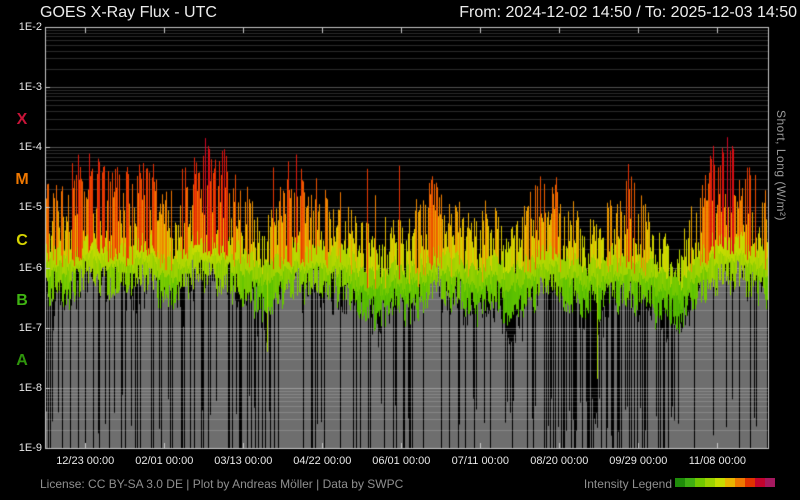  I want to click on flare-class-x: X, so click(22, 120).